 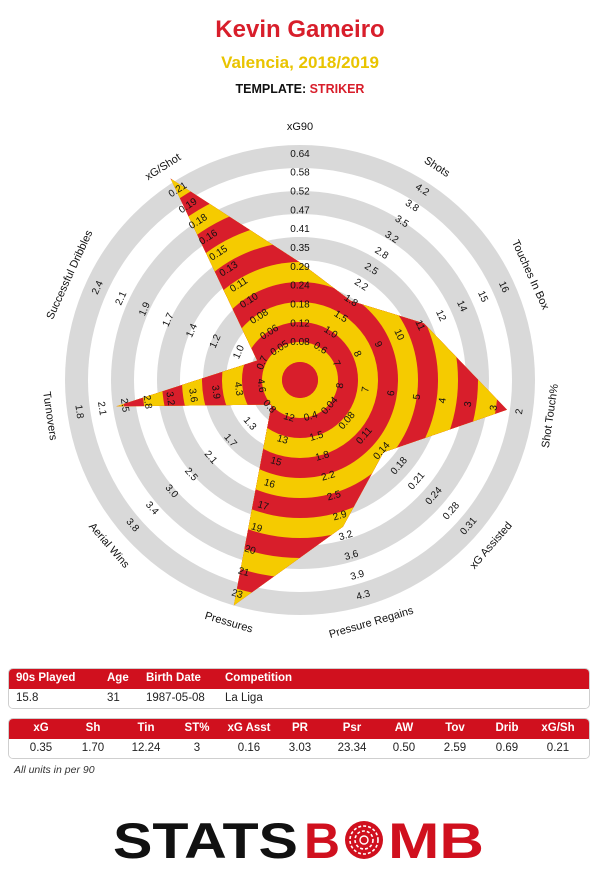 What do you see at coordinates (175, 698) in the screenshot?
I see `info-value-cell: 1987-05-08` at bounding box center [175, 698].